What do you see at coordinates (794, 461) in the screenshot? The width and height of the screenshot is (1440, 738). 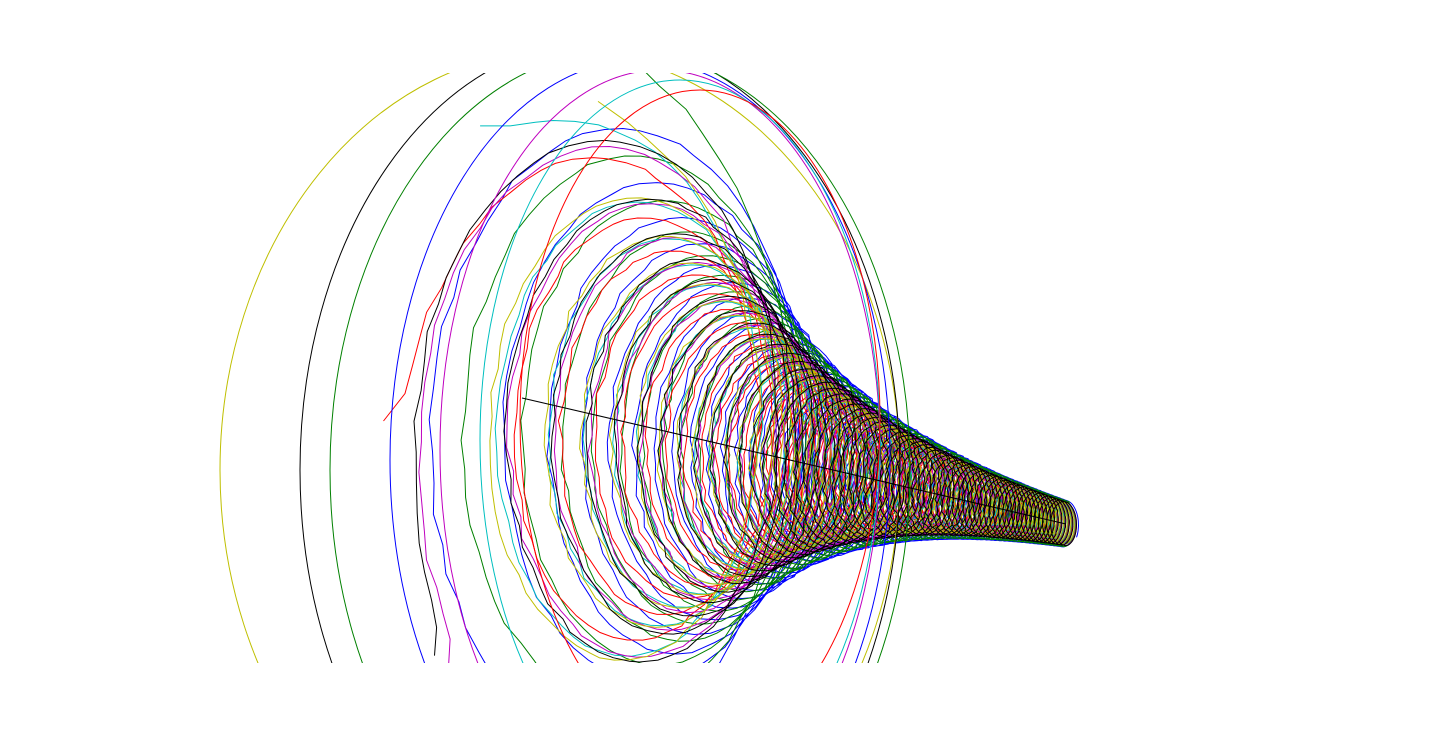 I see `reference-line` at bounding box center [794, 461].